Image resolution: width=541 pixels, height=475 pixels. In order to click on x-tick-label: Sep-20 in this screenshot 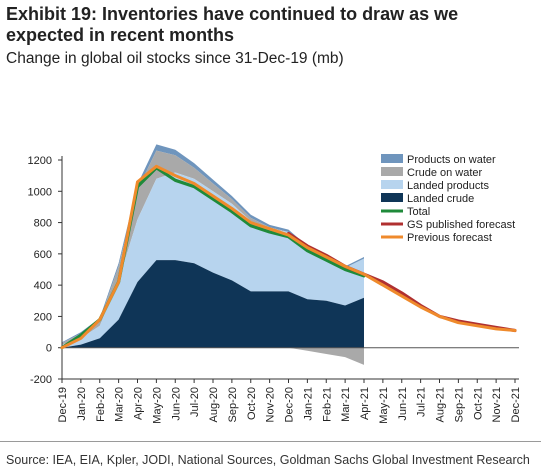, I will do `click(233, 404)`.